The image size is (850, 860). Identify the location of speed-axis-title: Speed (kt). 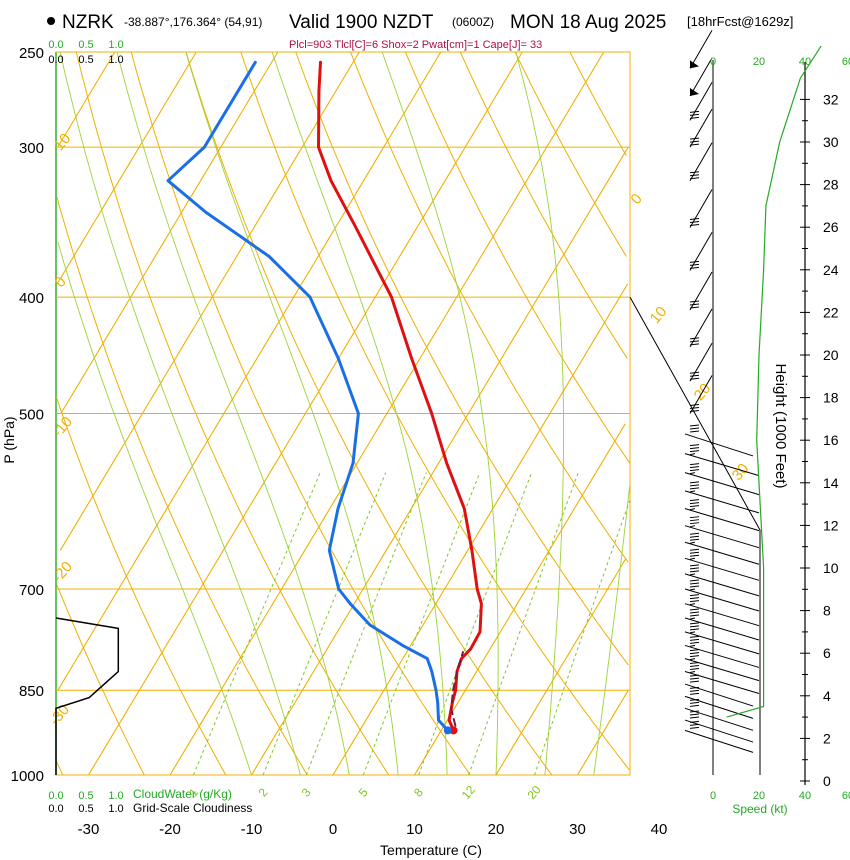
(759, 809).